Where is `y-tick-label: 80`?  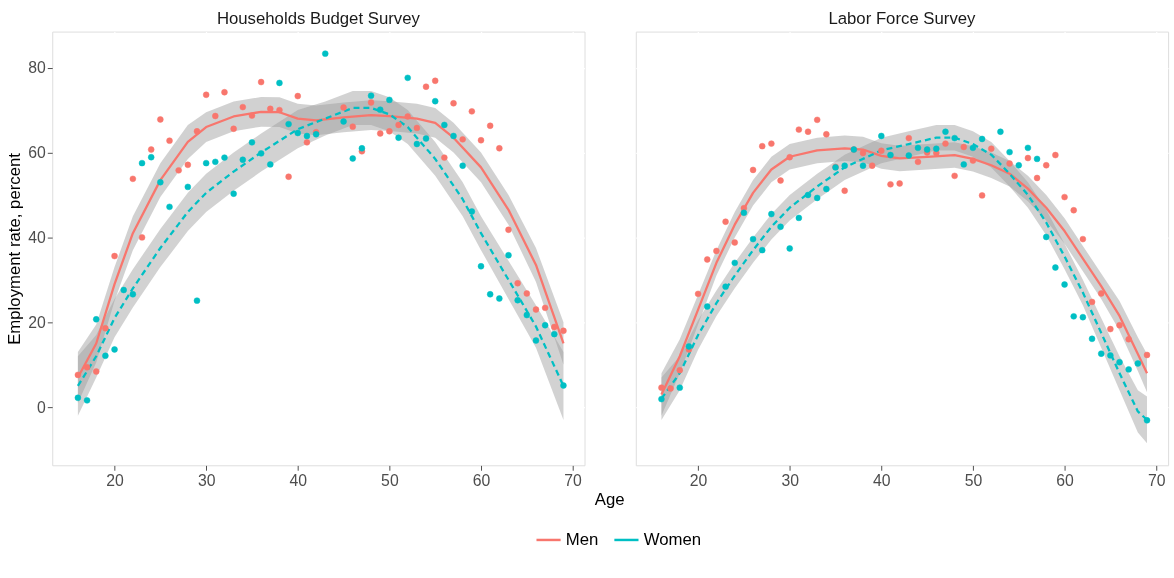 y-tick-label: 80 is located at coordinates (37, 68).